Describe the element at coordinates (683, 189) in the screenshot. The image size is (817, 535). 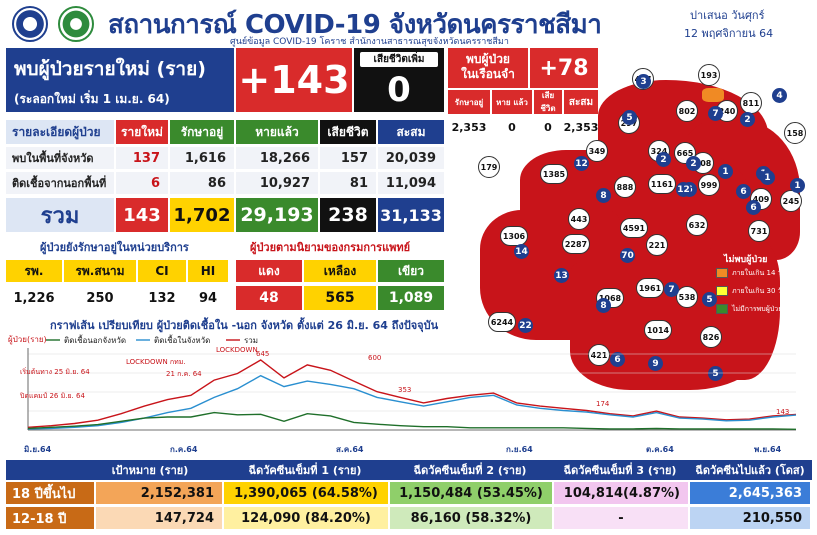
I see `map-district-indicator: 12` at that location.